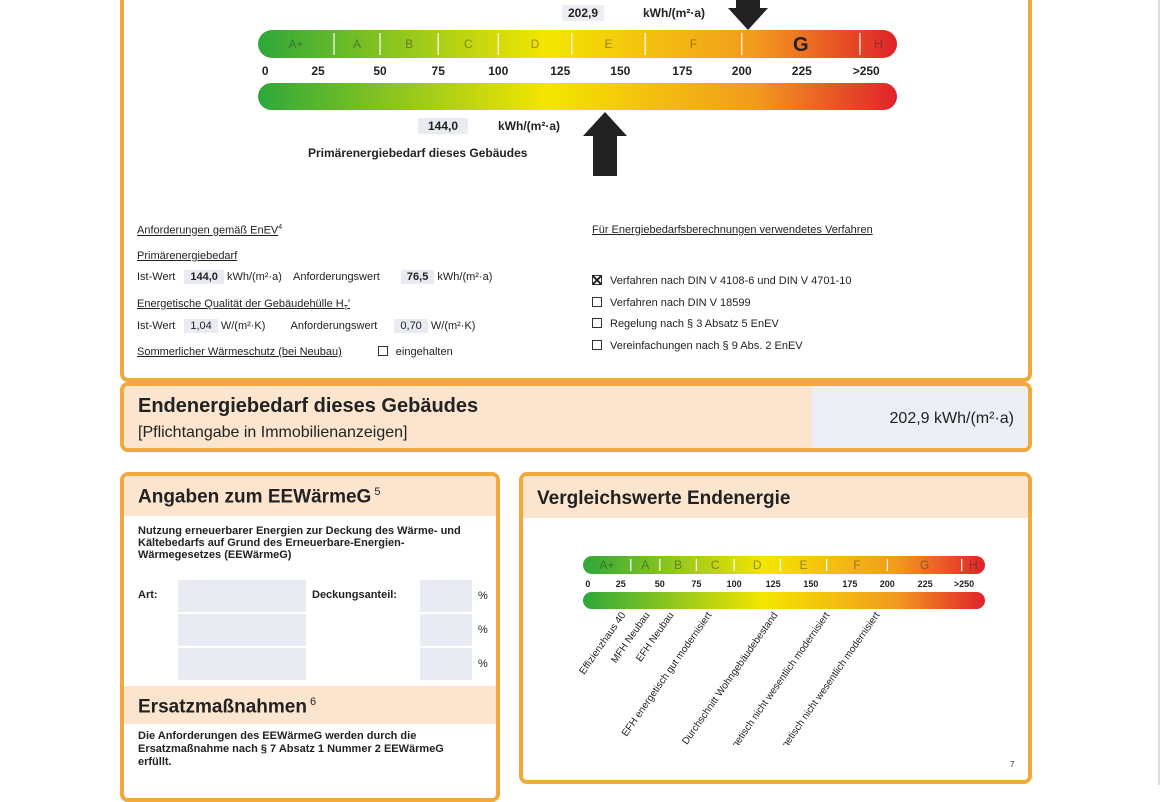  I want to click on class-label: A, so click(357, 44).